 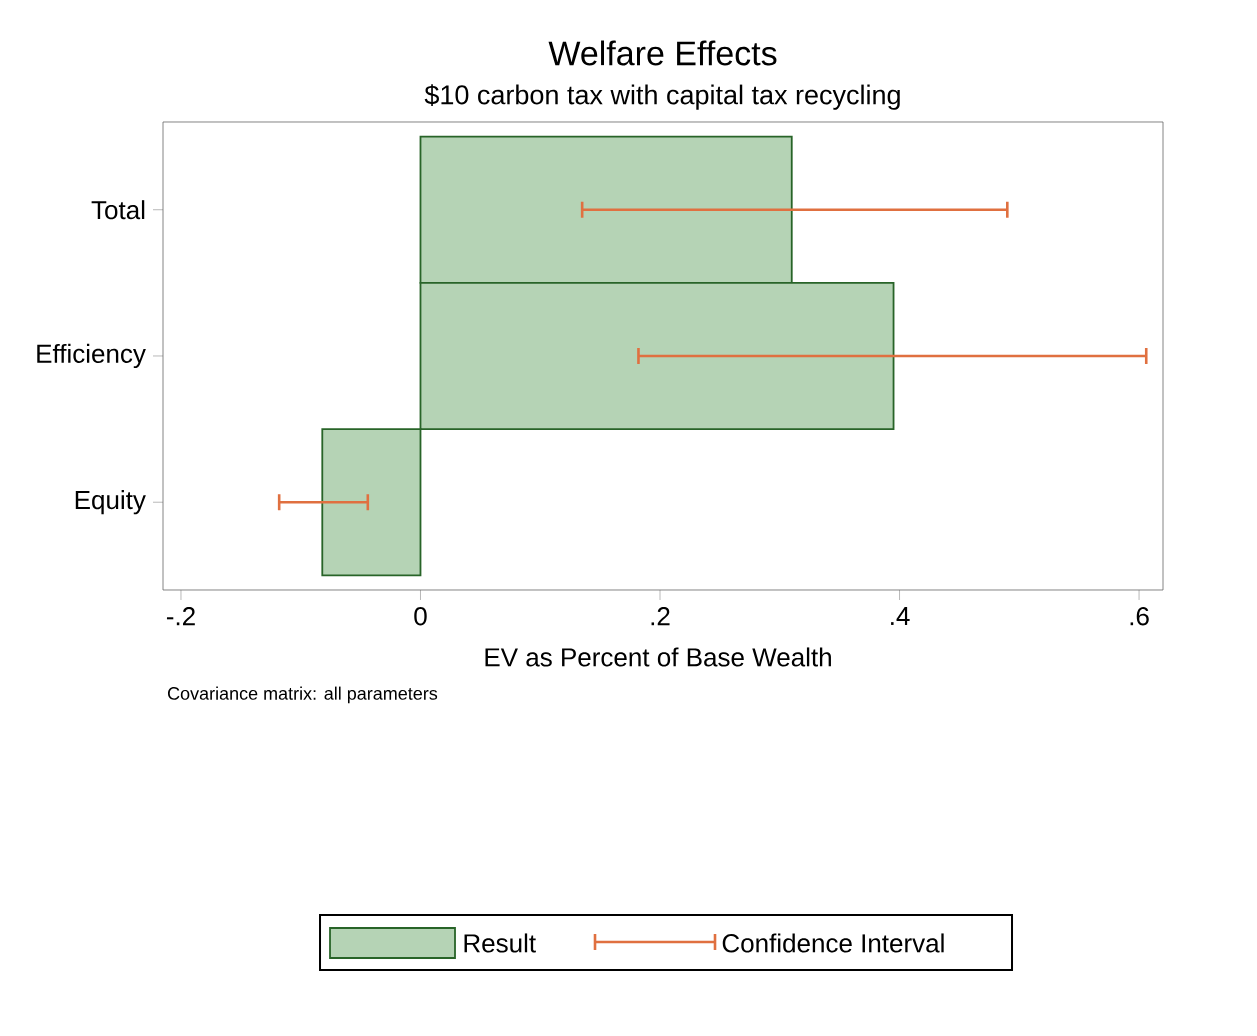 I want to click on x-axis-title: EV as Percent of Base Wealth, so click(x=658, y=657).